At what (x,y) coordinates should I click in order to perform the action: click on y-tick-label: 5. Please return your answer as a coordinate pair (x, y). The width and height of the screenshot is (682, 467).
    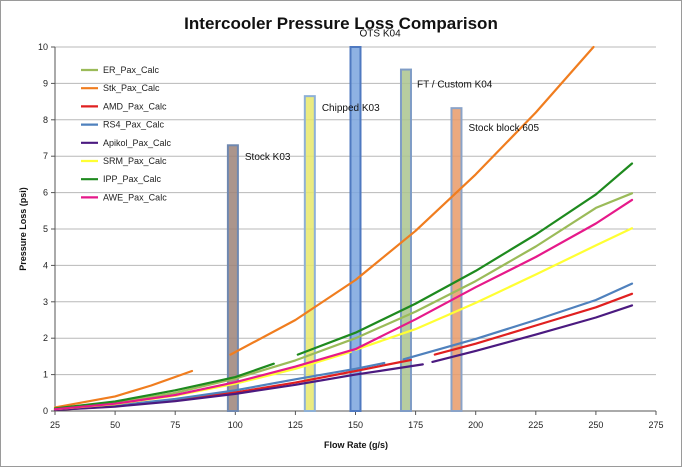
    Looking at the image, I should click on (45, 229).